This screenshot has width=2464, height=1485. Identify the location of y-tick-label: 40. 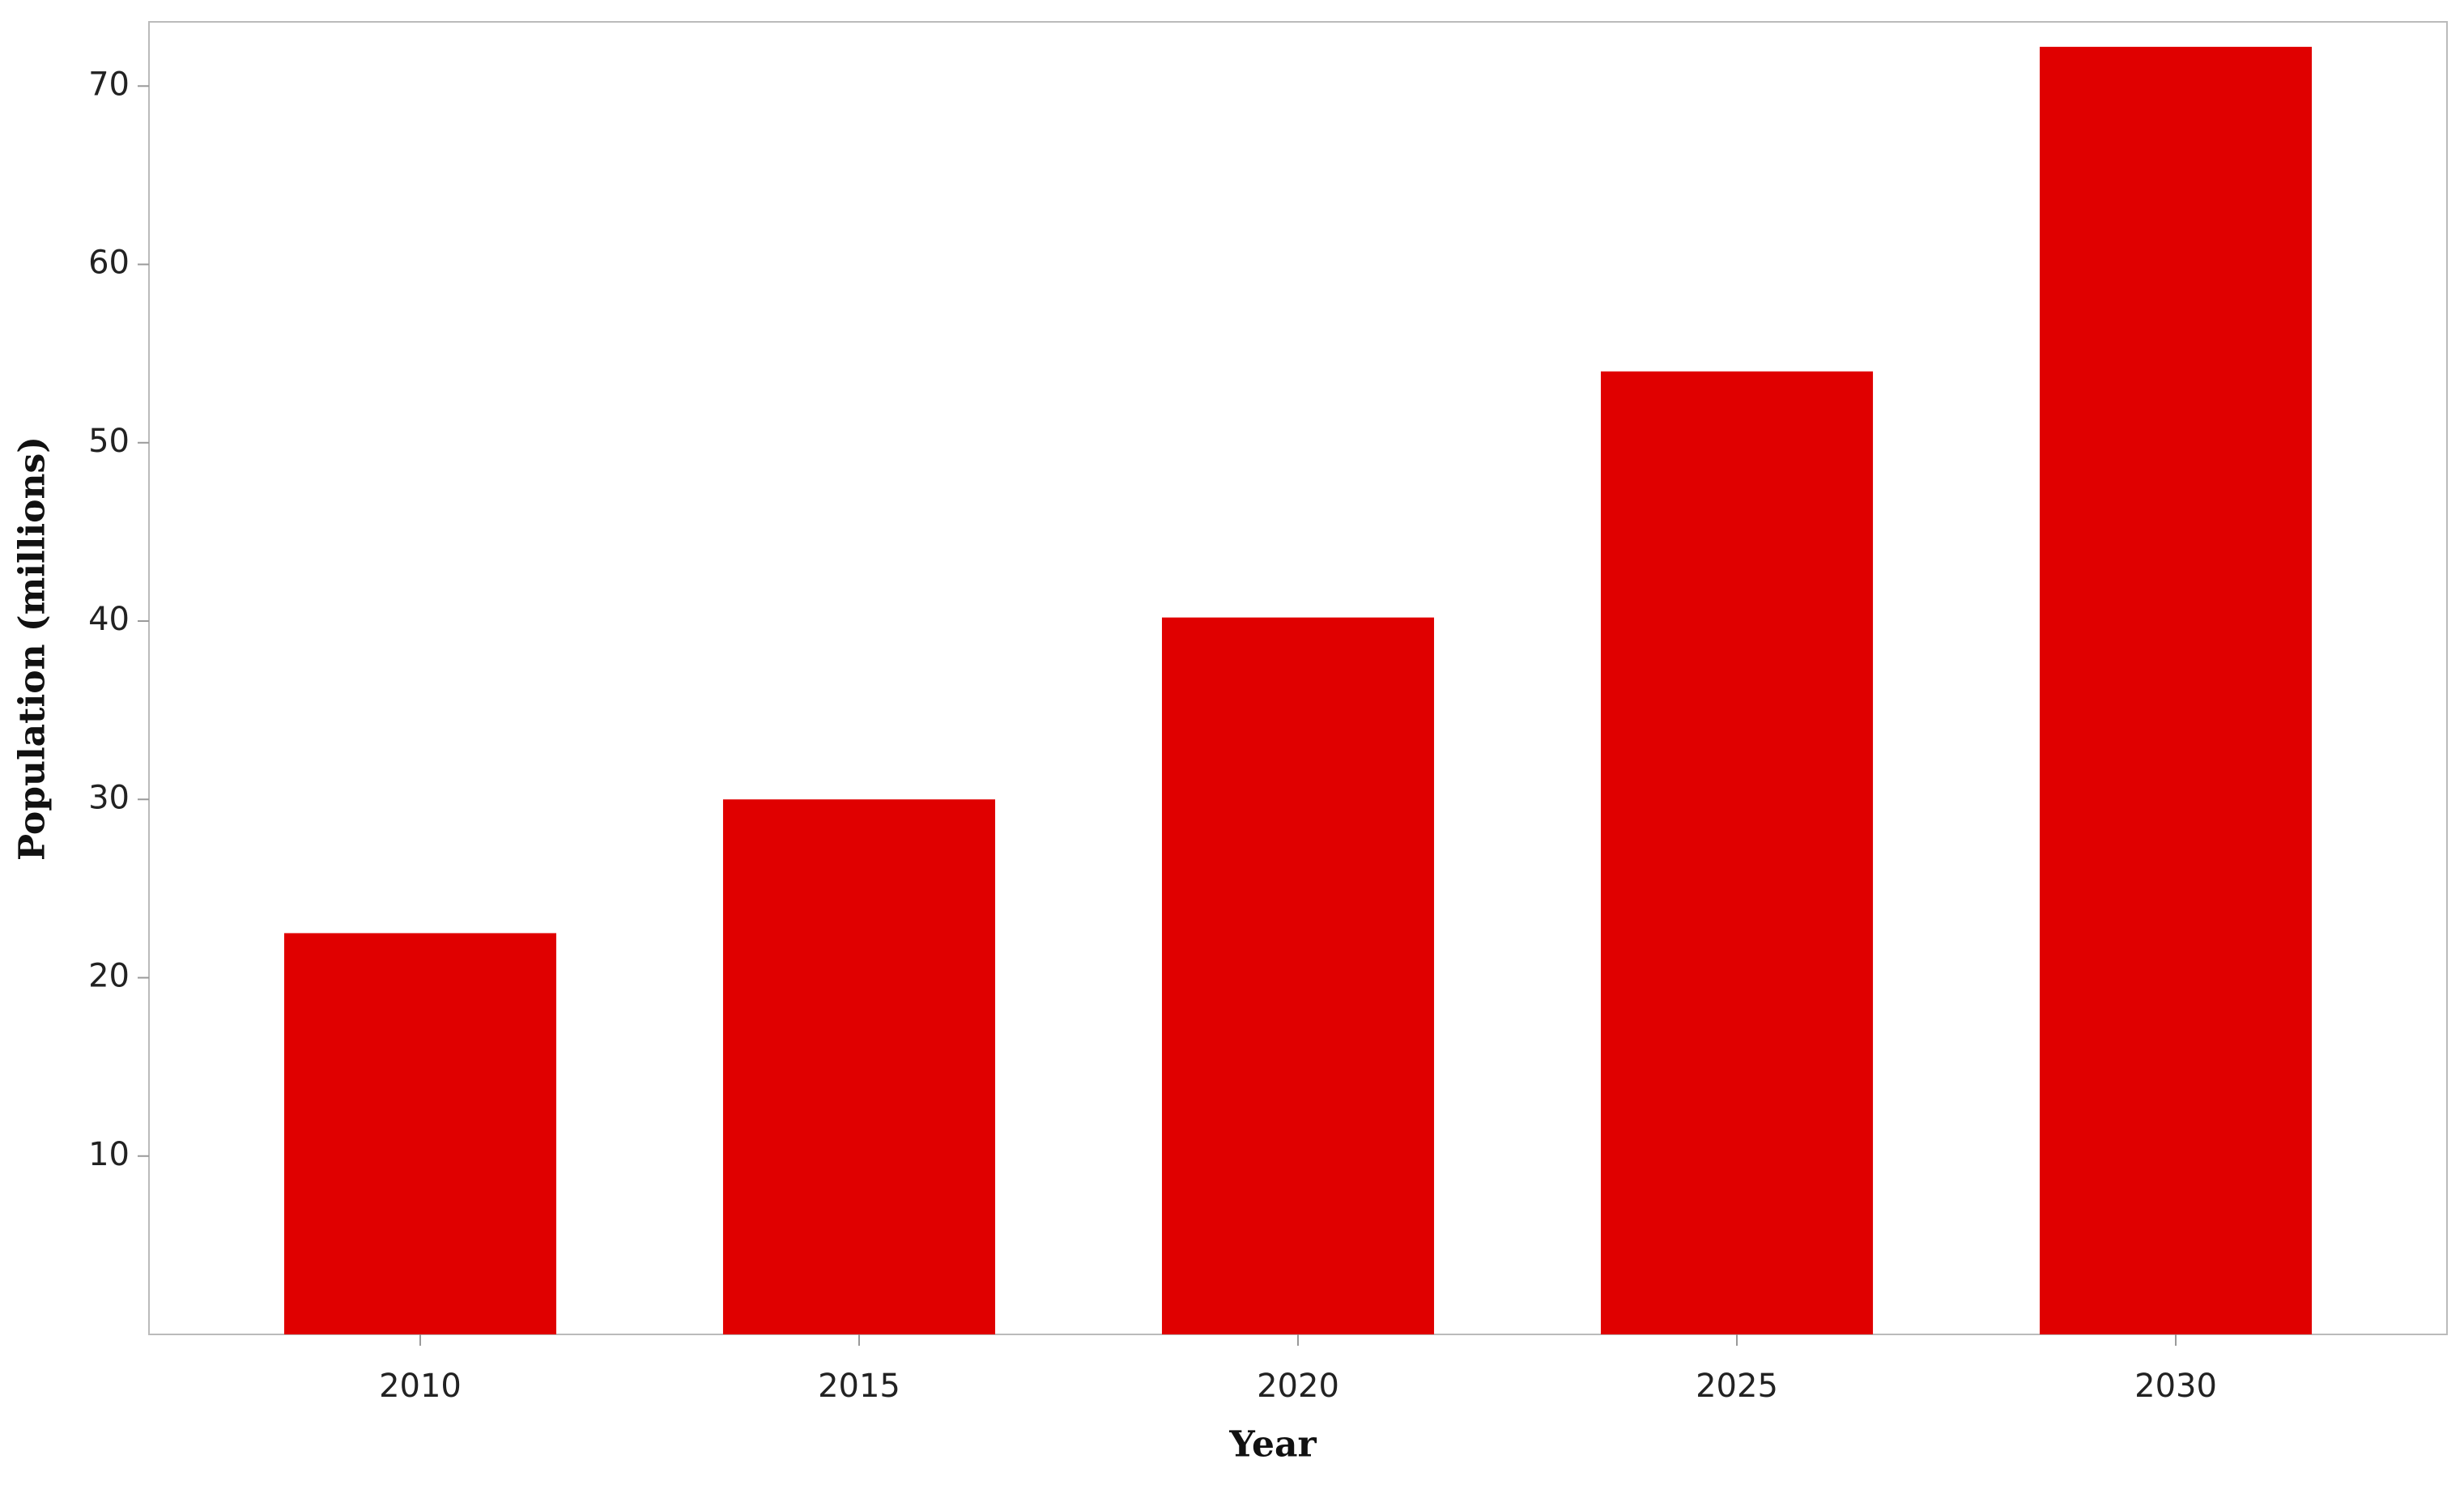
(109, 620).